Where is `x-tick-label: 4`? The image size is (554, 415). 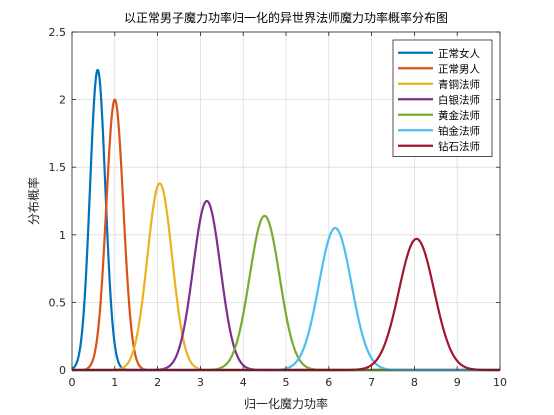 x-tick-label: 4 is located at coordinates (243, 382).